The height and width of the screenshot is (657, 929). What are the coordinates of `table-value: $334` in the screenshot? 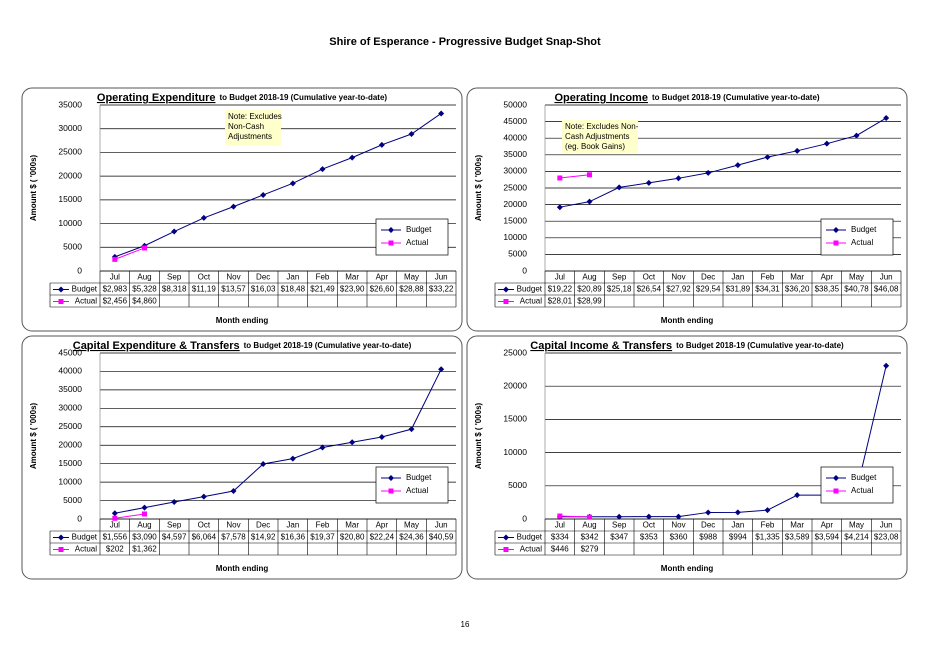 It's located at (560, 537).